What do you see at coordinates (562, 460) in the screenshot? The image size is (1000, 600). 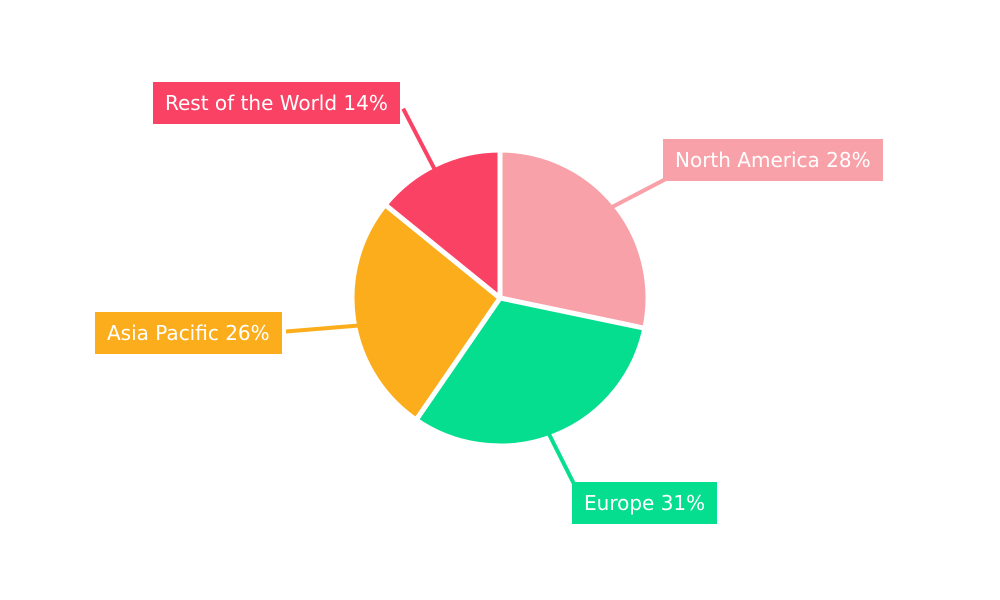 I see `leader-line-europe` at bounding box center [562, 460].